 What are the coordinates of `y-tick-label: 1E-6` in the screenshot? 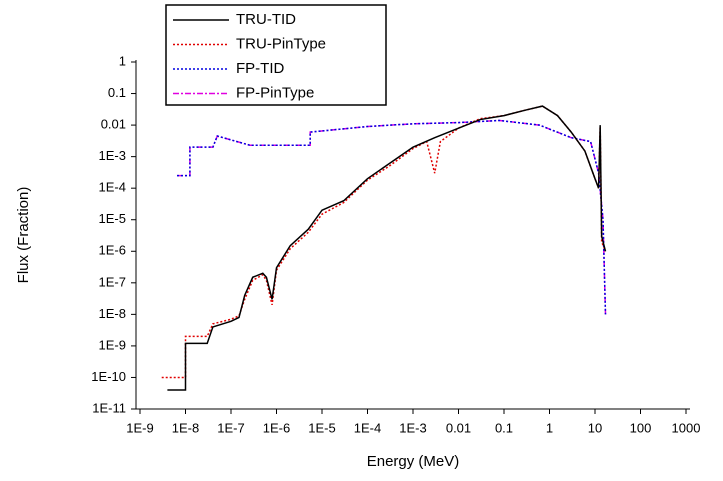 It's located at (112, 250).